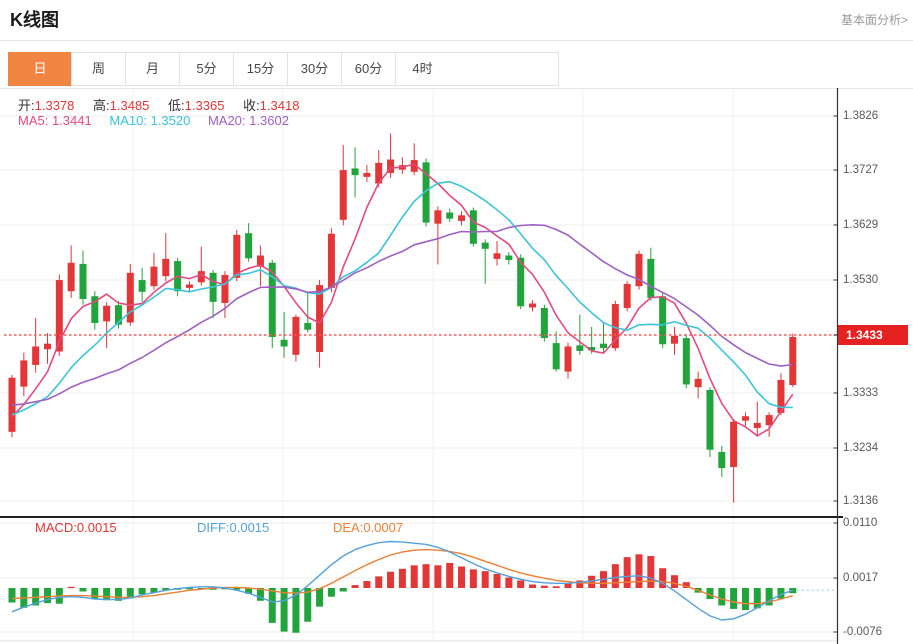 The width and height of the screenshot is (913, 644). I want to click on axis-tick-label: 0.0017, so click(861, 578).